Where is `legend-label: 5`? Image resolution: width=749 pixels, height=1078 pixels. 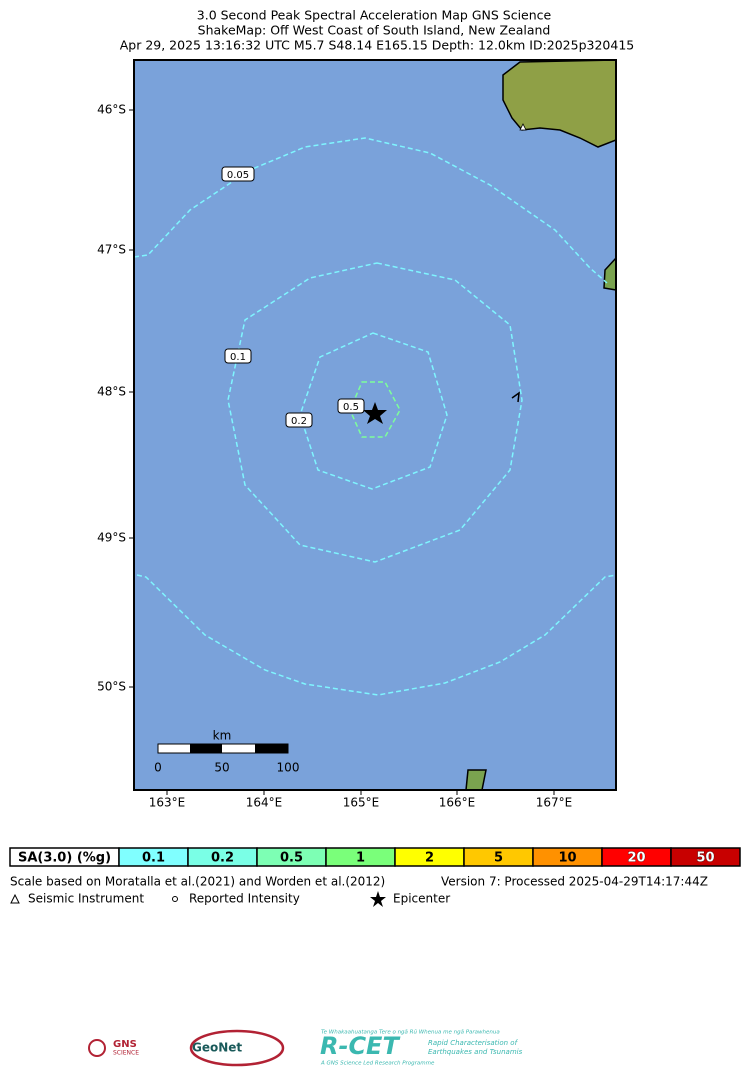 legend-label: 5 is located at coordinates (498, 858).